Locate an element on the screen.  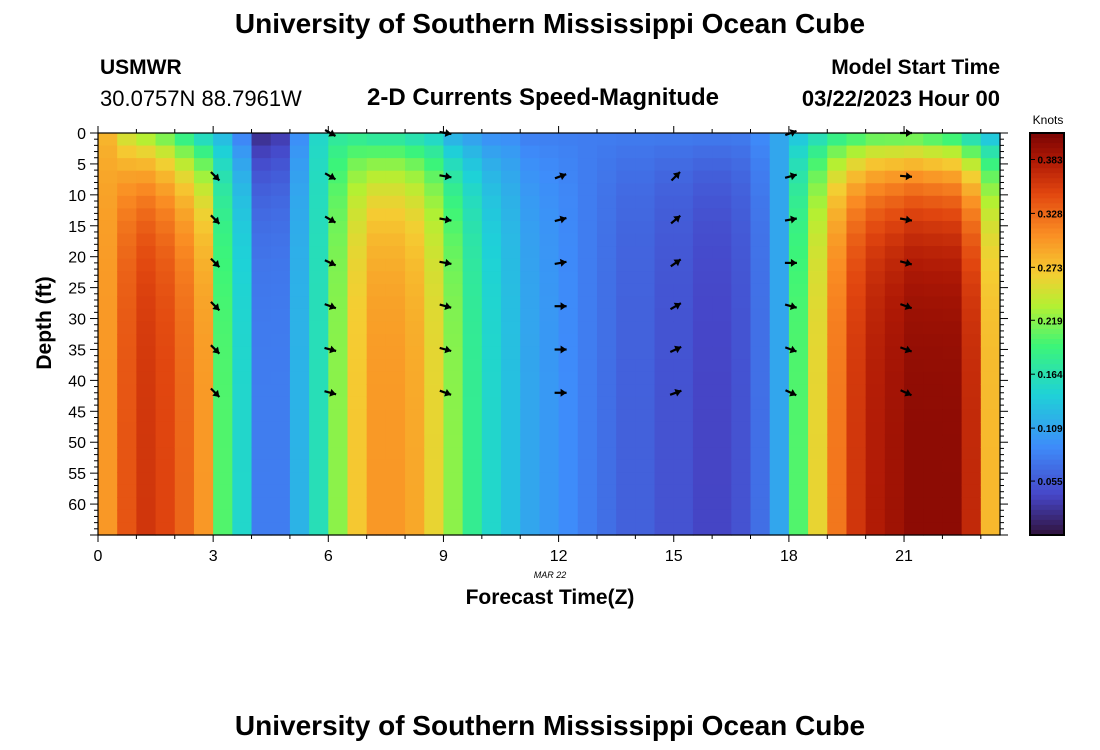
x-tick-label: 0 is located at coordinates (98, 556).